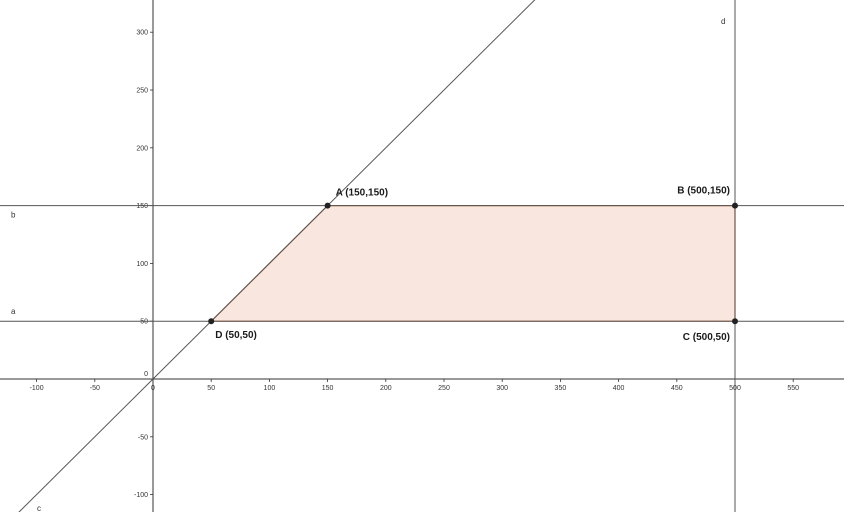 The image size is (844, 512). I want to click on line-c-label: c, so click(39, 508).